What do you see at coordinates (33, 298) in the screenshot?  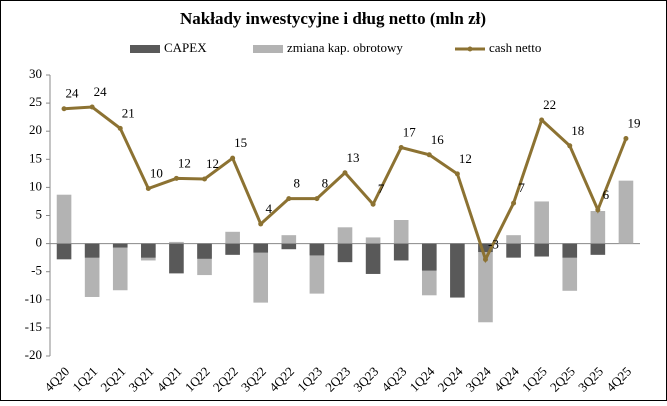 I see `y-tick-label: -10` at bounding box center [33, 298].